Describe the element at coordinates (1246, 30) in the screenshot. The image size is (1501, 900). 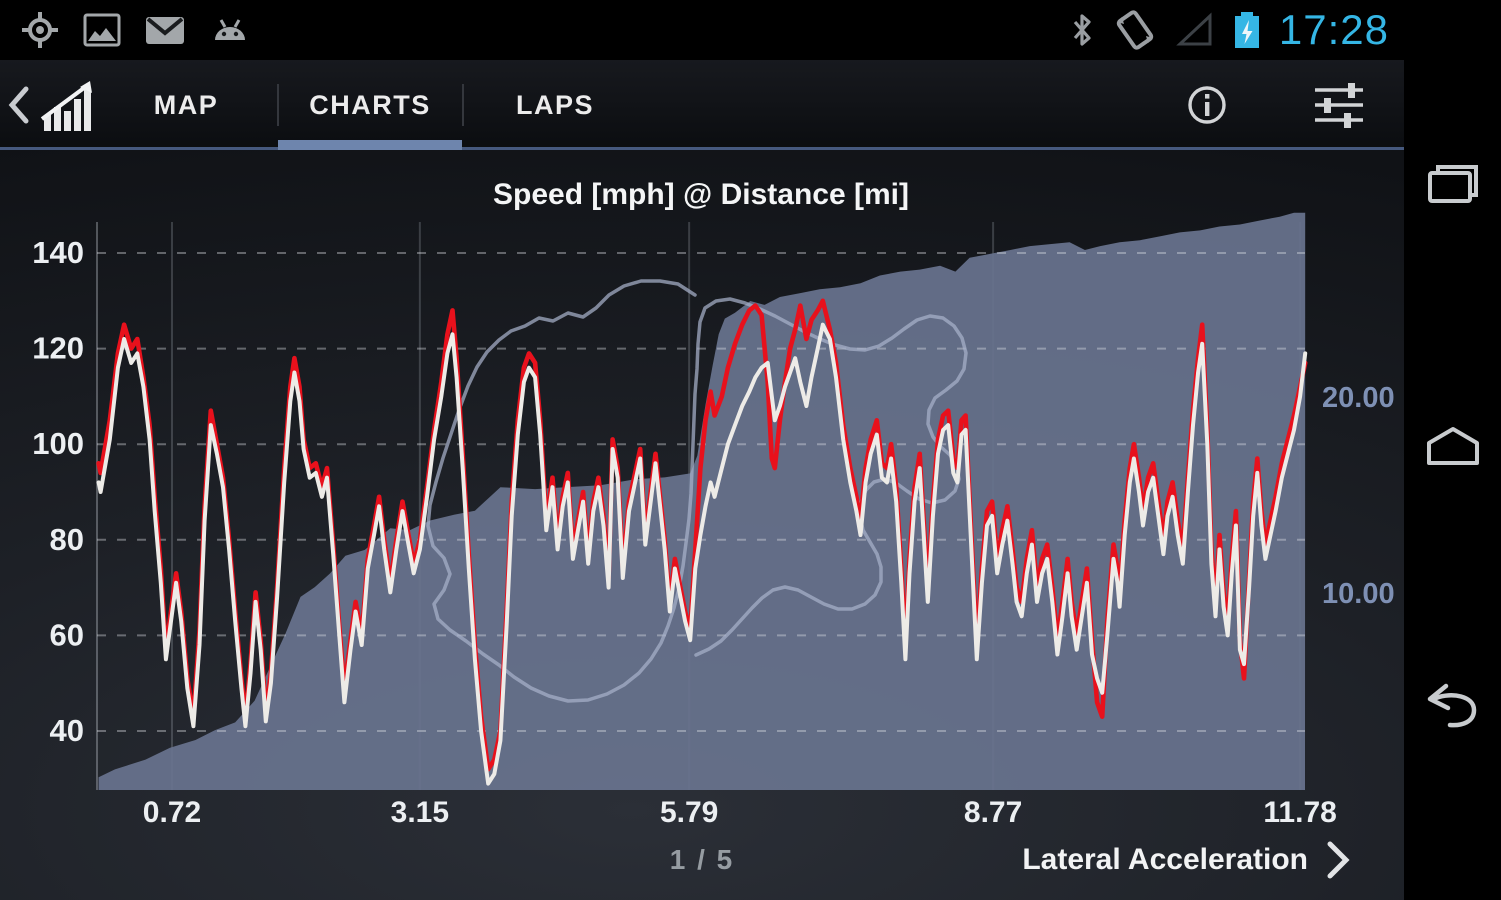
I see `battery-charging-icon` at that location.